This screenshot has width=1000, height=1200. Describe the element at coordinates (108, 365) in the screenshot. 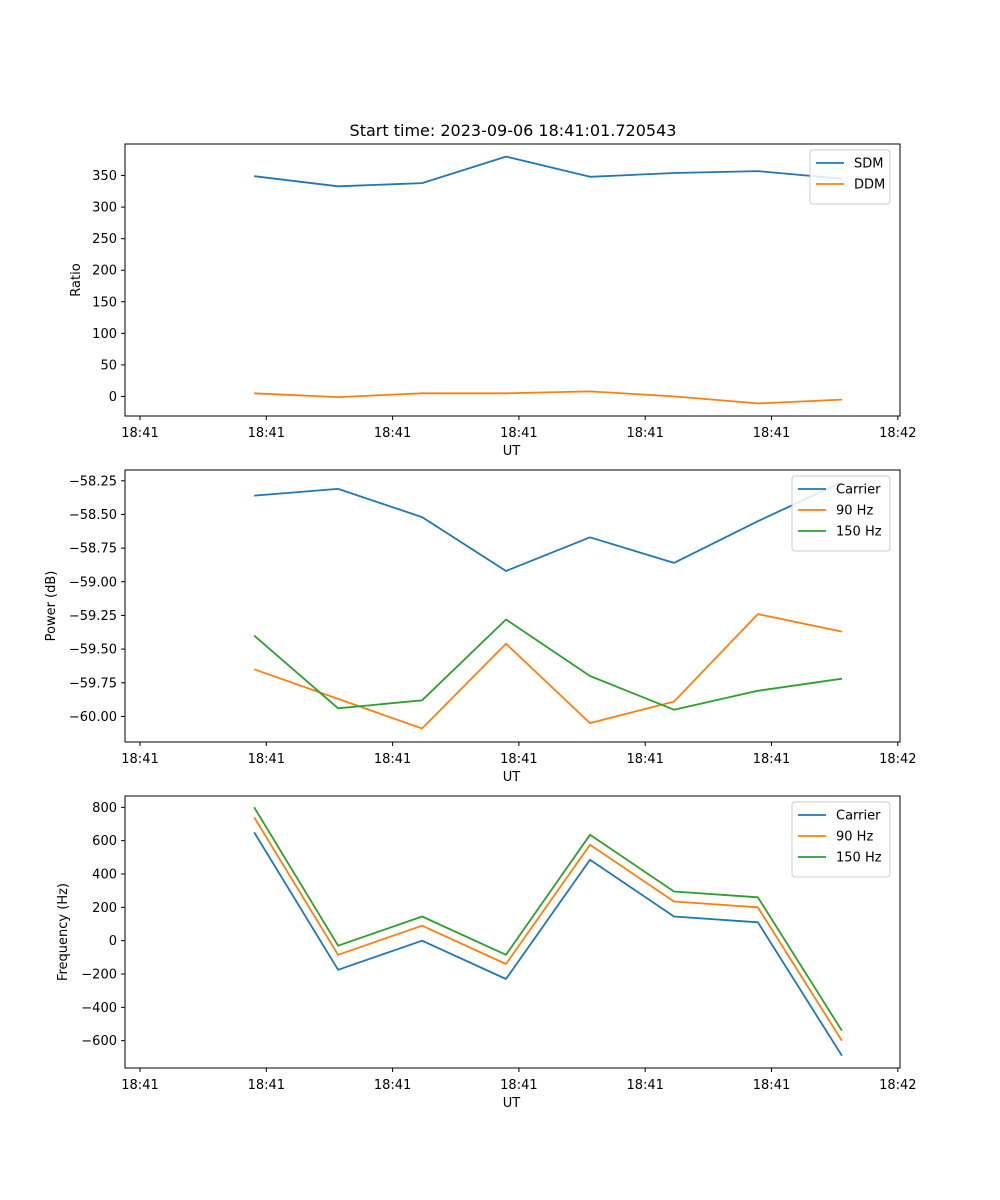

I see `y-tick-label: 50` at that location.